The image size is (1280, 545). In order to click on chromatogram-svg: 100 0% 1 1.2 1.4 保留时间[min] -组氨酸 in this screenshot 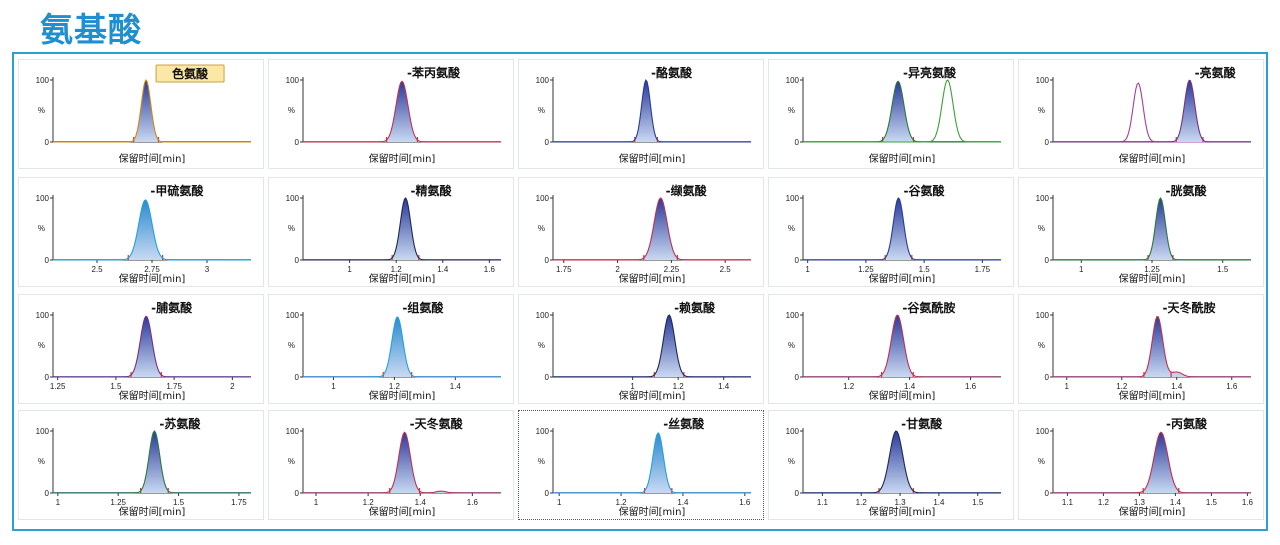, I will do `click(393, 351)`.